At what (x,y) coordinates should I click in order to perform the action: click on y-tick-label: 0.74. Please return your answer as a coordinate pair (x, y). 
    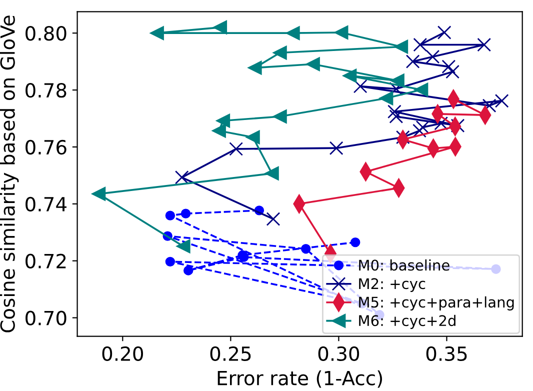
    Looking at the image, I should click on (46, 204).